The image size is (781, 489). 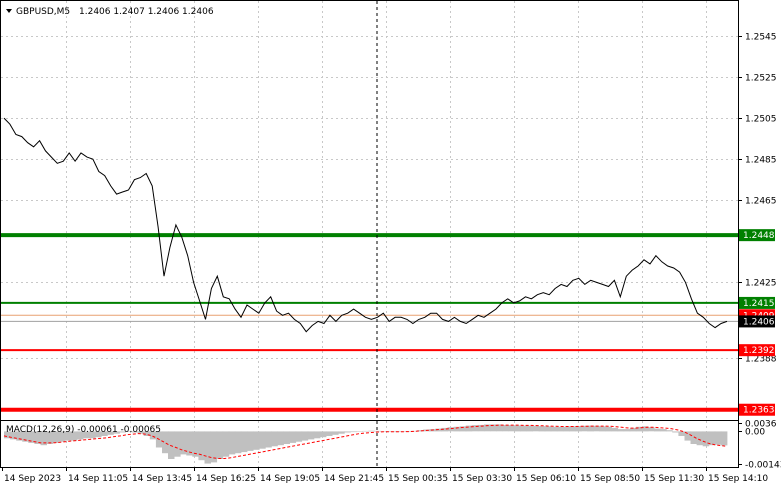 What do you see at coordinates (226, 479) in the screenshot?
I see `x-tick-label: 14 Sep 16:25` at bounding box center [226, 479].